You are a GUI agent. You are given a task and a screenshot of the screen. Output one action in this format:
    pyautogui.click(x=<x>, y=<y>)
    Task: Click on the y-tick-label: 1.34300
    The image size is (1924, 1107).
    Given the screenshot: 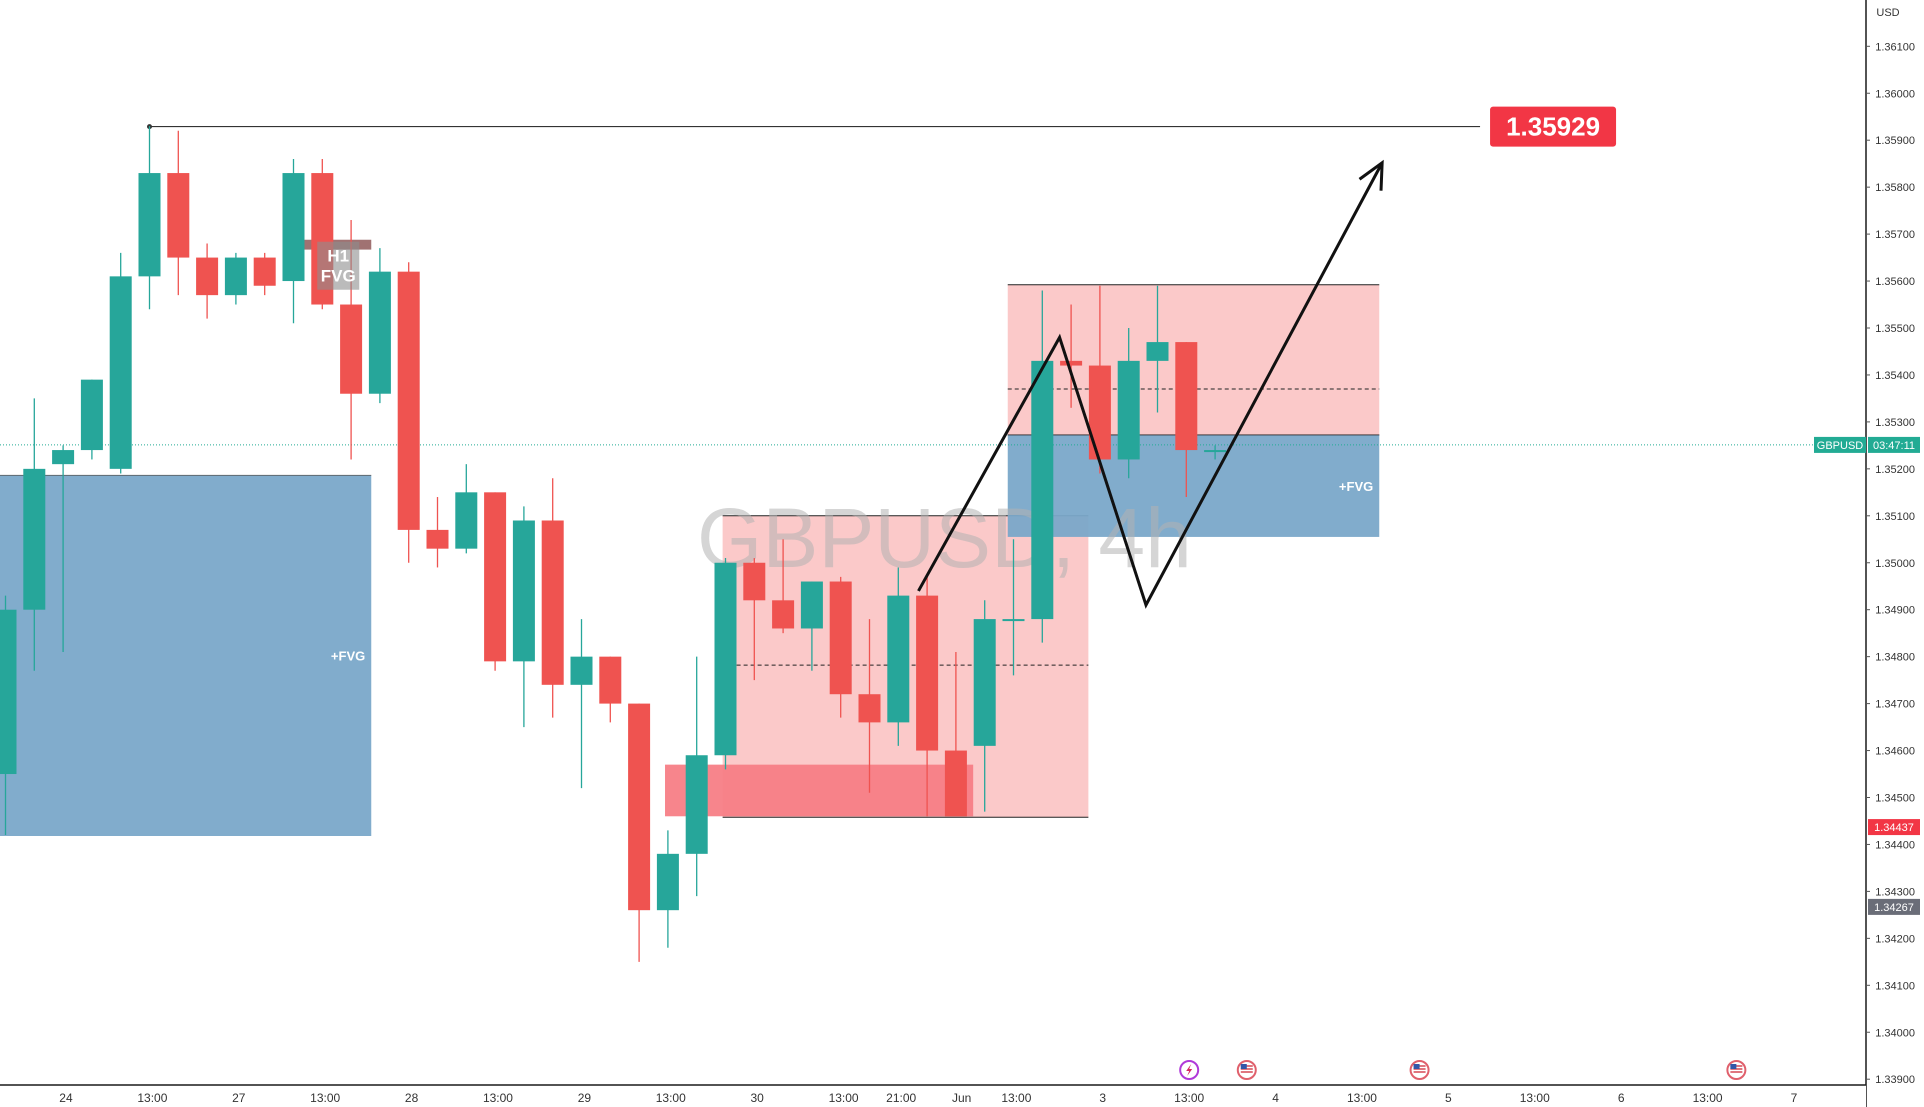 What is the action you would take?
    pyautogui.click(x=1895, y=892)
    